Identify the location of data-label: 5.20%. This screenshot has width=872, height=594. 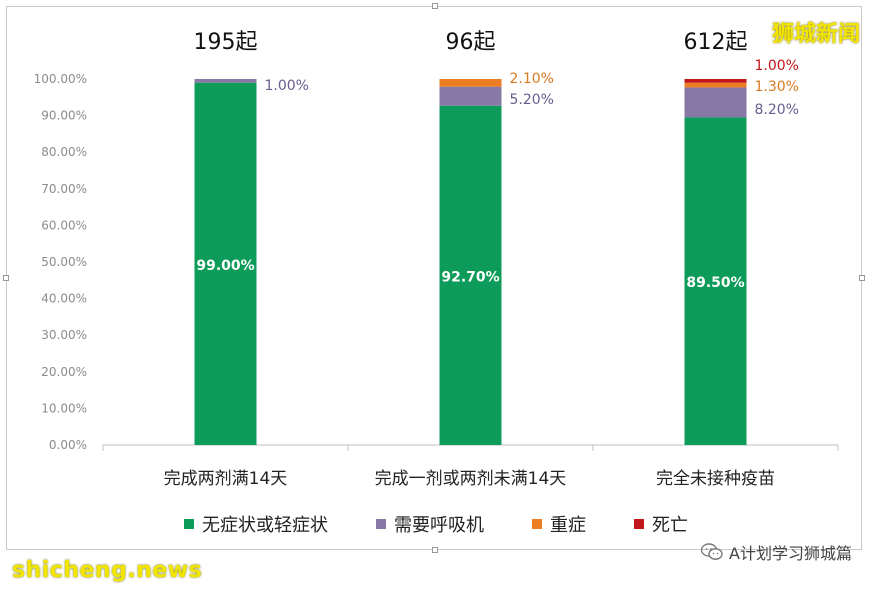
(532, 100).